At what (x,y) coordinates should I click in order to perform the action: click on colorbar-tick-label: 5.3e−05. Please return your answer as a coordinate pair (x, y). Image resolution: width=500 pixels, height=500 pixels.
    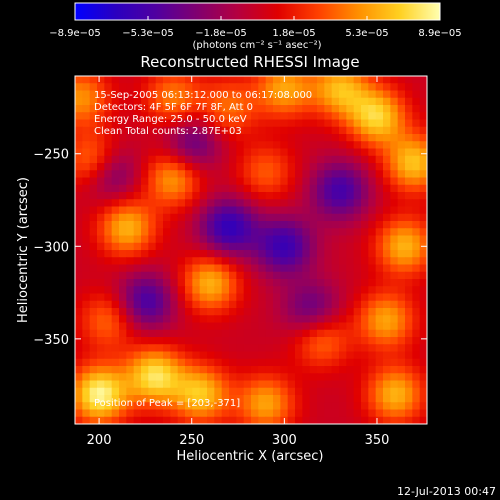
    Looking at the image, I should click on (366, 33).